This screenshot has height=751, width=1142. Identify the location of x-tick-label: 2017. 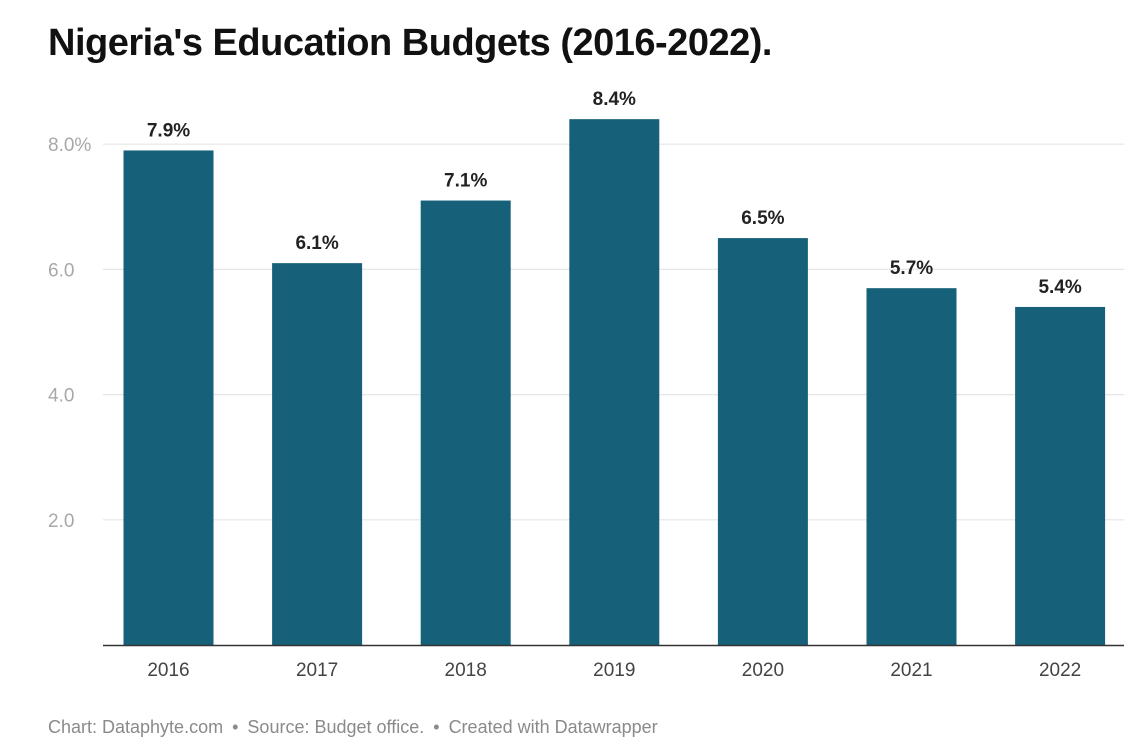
(317, 670).